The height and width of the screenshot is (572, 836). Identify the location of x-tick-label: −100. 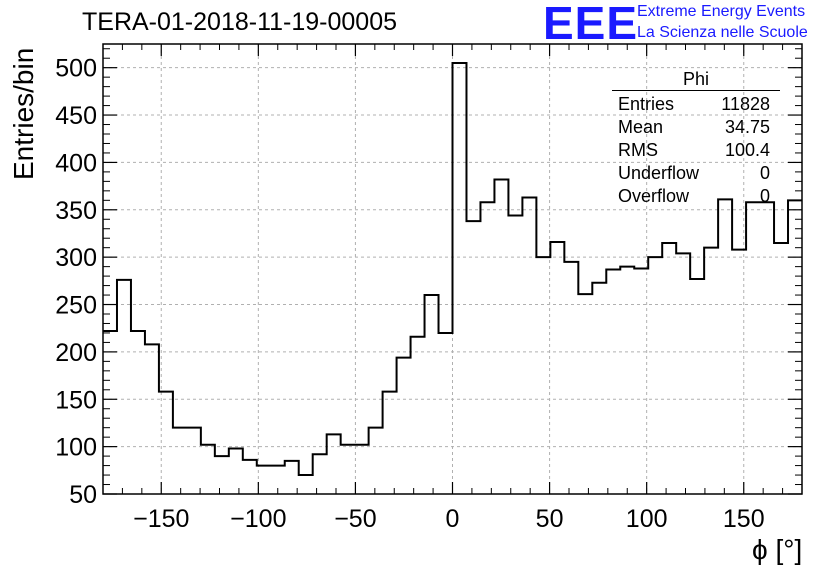
(258, 519).